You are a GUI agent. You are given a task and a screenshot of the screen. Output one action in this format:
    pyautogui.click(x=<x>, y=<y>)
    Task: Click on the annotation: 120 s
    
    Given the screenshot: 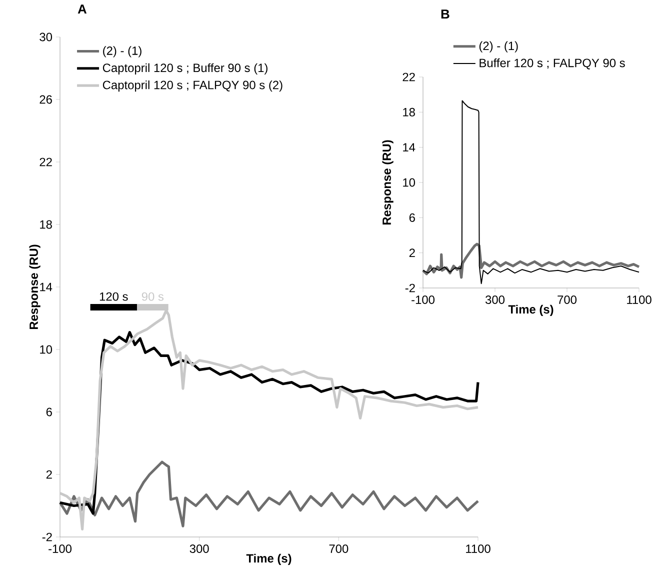 What is the action you would take?
    pyautogui.click(x=114, y=296)
    